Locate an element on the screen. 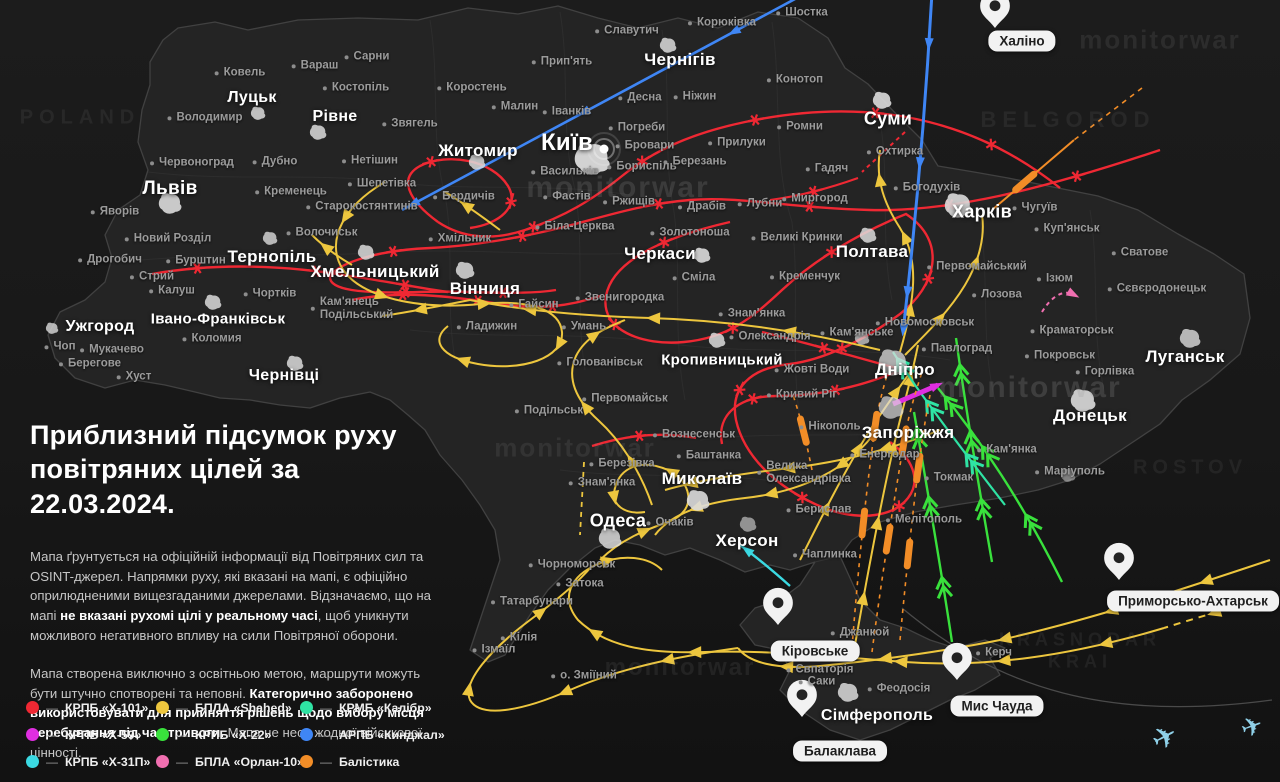 This screenshot has width=1280, height=782. legend-label: Балістика is located at coordinates (369, 761).